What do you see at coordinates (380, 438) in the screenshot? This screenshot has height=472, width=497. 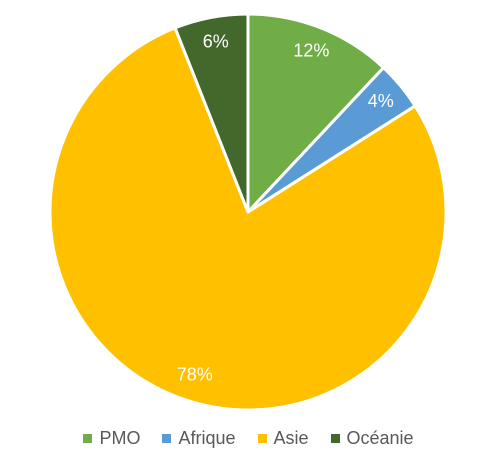 I see `legend-label: Océanie` at bounding box center [380, 438].